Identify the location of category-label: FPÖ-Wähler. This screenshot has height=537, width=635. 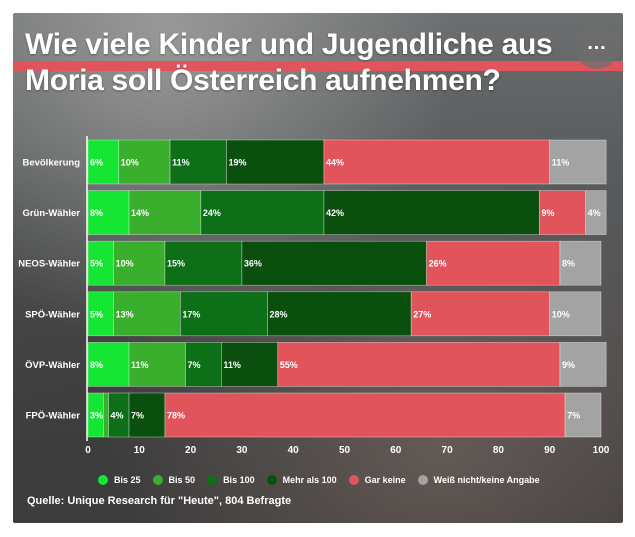
(53, 416).